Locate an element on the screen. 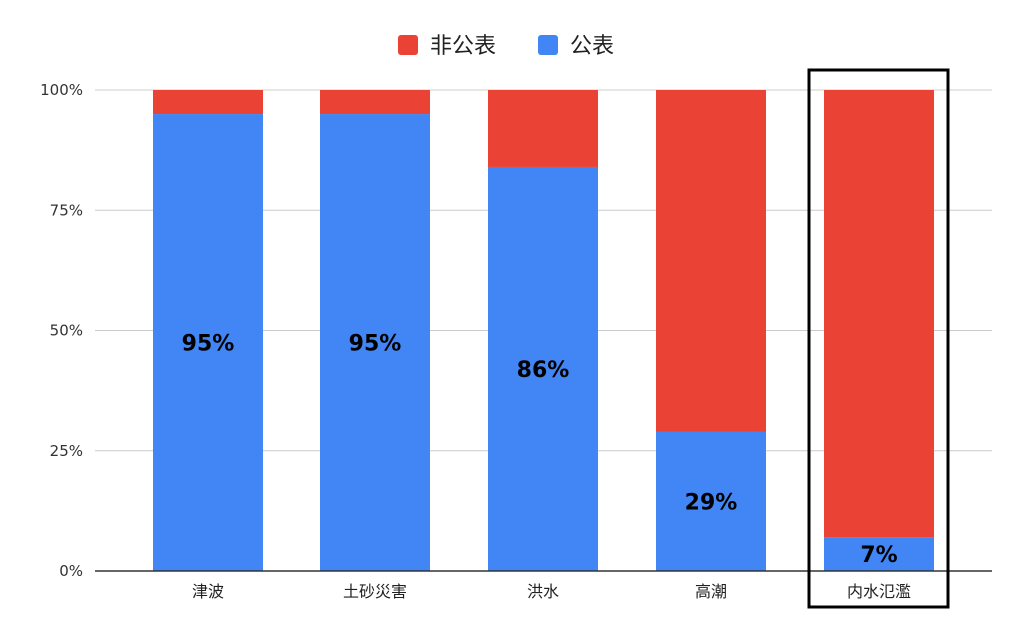  x-category-label: 内水氾濫 is located at coordinates (879, 591).